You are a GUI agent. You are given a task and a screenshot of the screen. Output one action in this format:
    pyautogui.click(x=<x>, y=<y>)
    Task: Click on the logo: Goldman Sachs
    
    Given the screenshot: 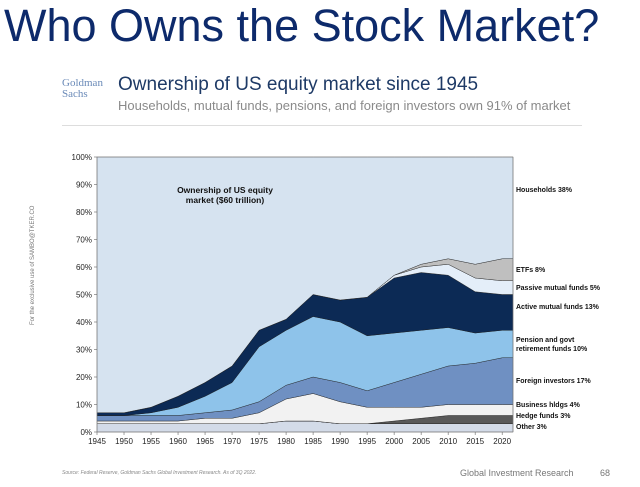 What is the action you would take?
    pyautogui.click(x=82, y=88)
    